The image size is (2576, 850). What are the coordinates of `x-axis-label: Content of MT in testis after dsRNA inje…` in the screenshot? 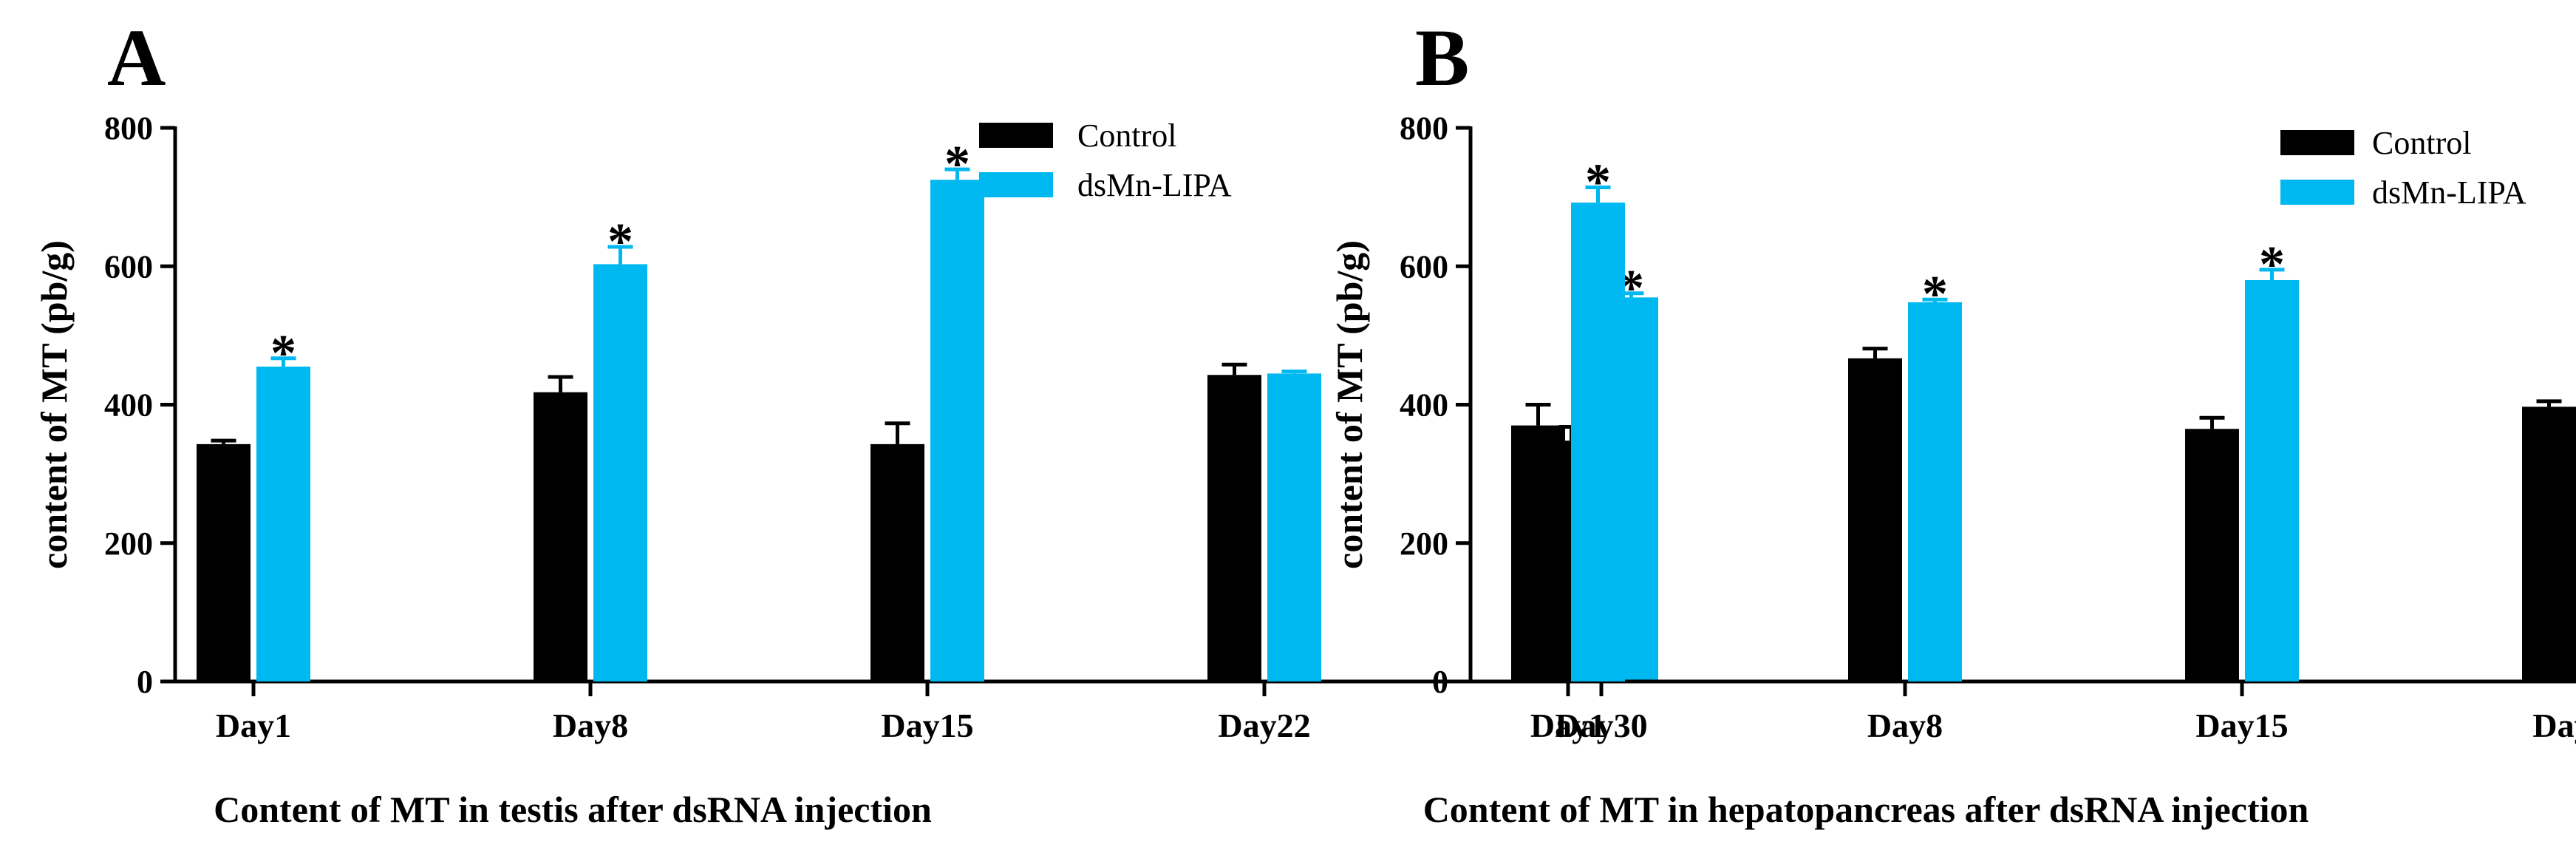 It's located at (573, 809).